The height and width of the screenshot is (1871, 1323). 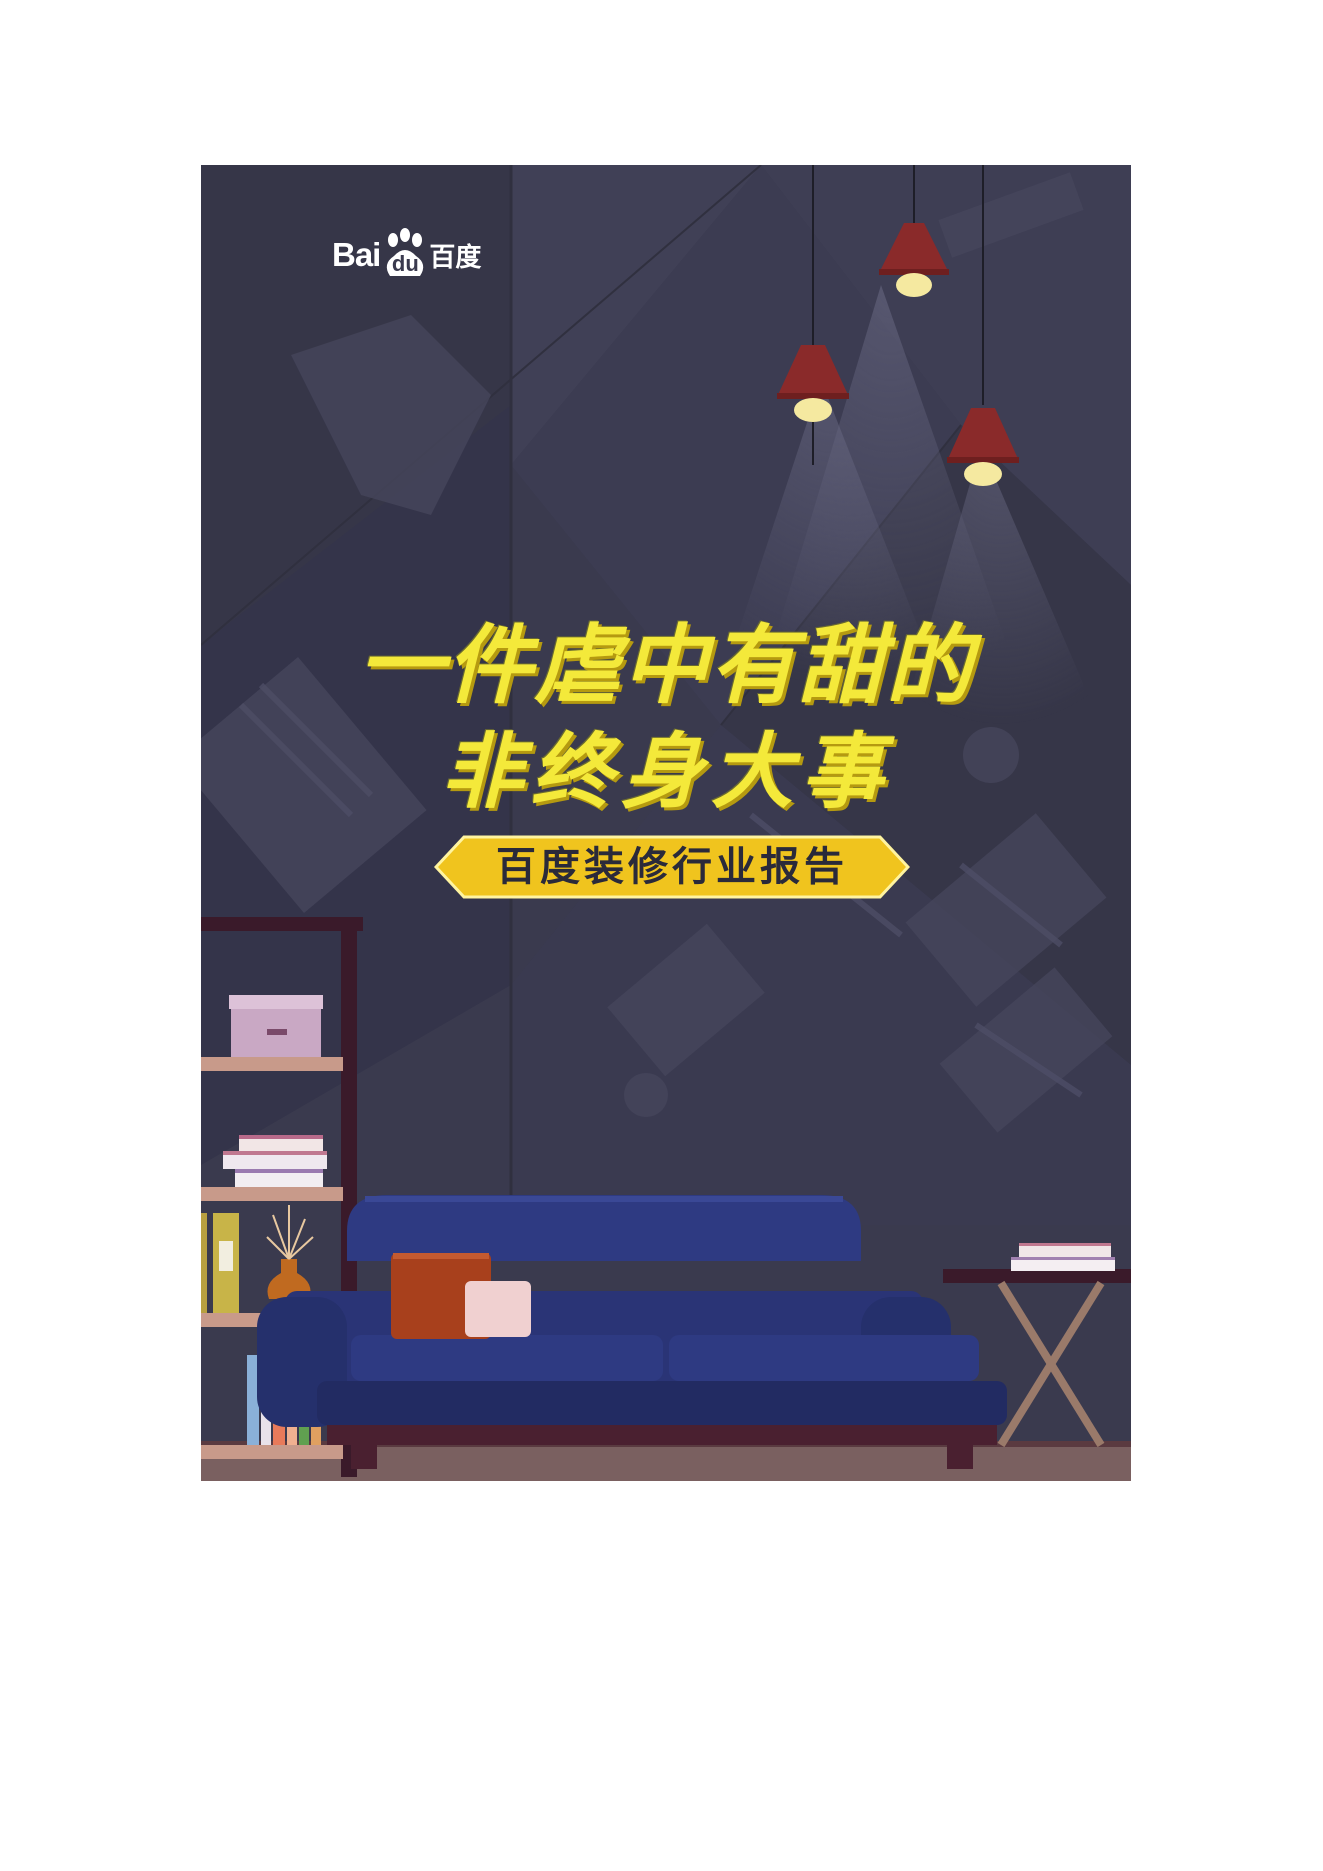 I want to click on subtitle-text: 百度装修行业报告, so click(x=672, y=867).